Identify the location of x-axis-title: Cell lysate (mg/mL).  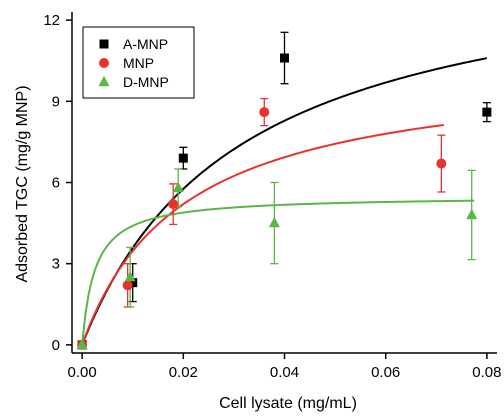
(288, 403).